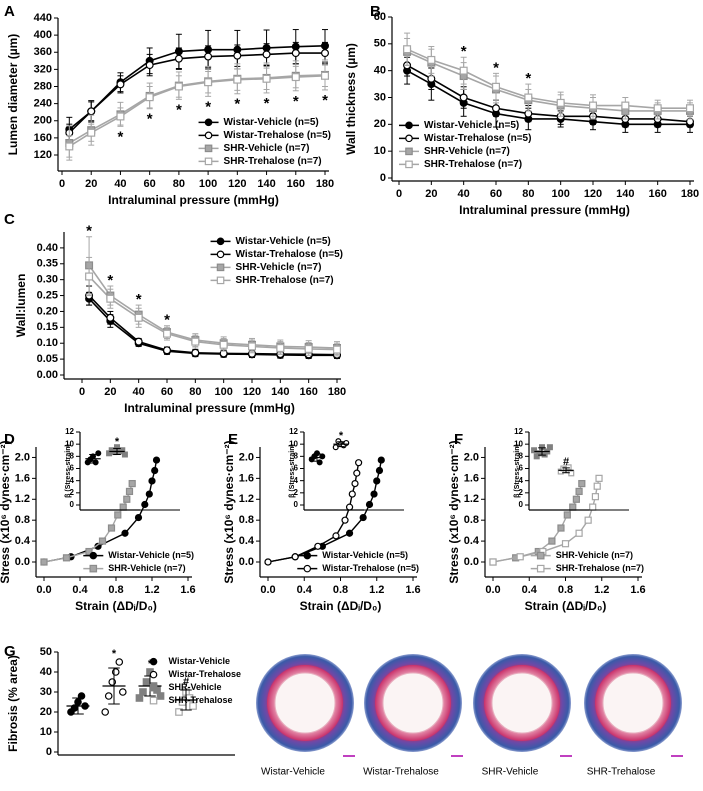 The image size is (703, 791). What do you see at coordinates (110, 392) in the screenshot?
I see `x-tick-label: 20` at bounding box center [110, 392].